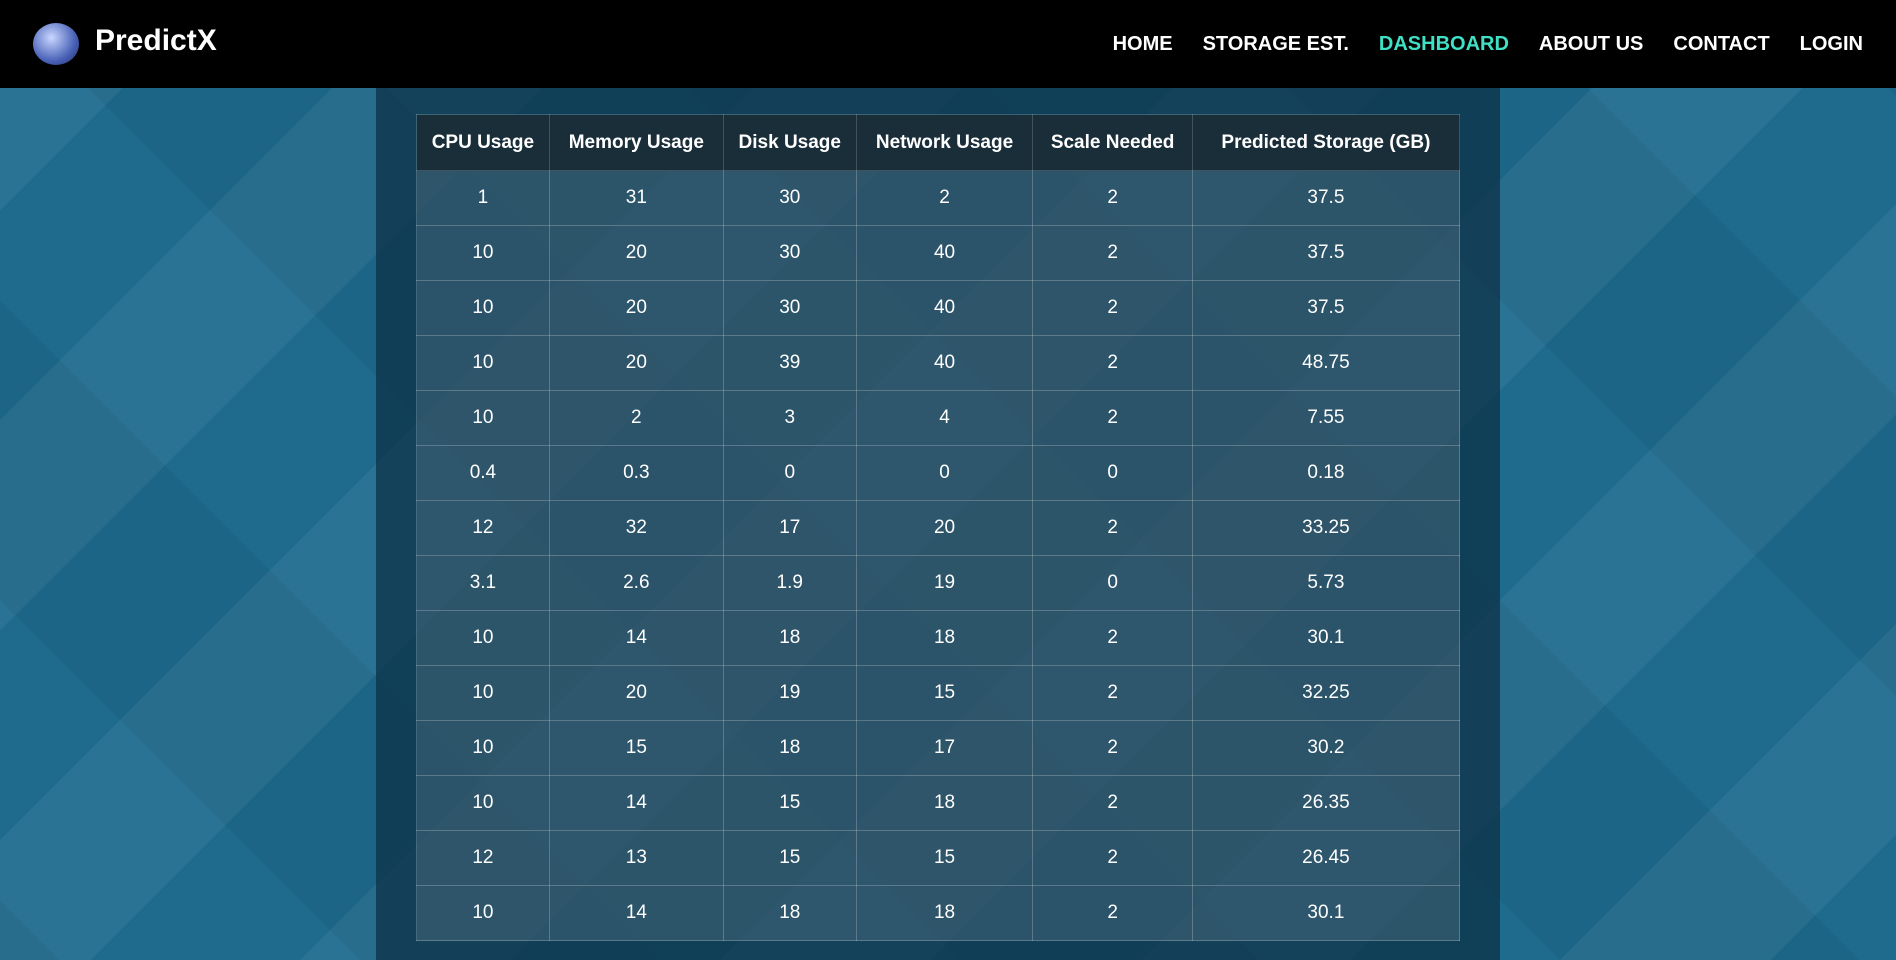 The width and height of the screenshot is (1896, 960). Describe the element at coordinates (1326, 858) in the screenshot. I see `table-cell: 26.45` at that location.